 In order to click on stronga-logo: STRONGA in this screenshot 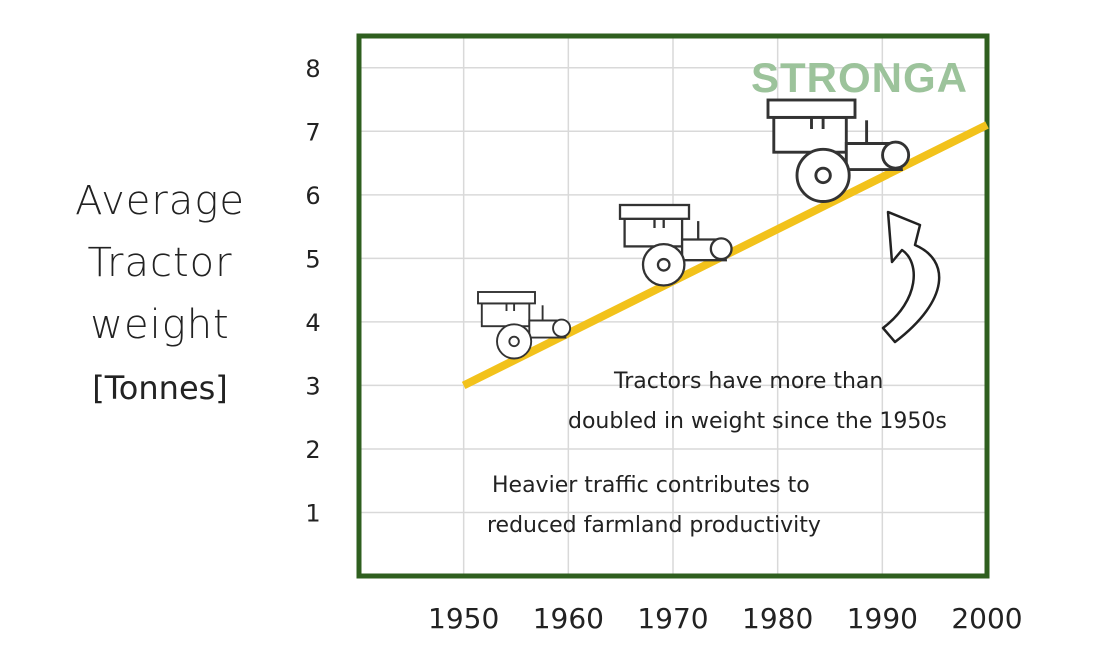, I will do `click(859, 77)`.